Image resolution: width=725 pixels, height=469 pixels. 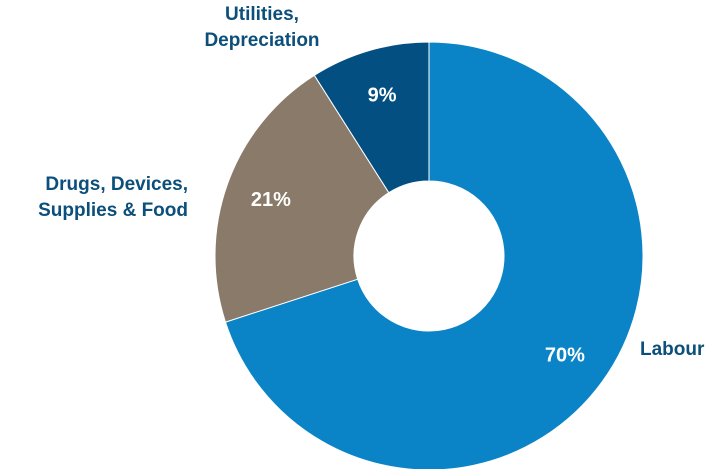 I want to click on category-label-1: Labour, so click(x=672, y=349).